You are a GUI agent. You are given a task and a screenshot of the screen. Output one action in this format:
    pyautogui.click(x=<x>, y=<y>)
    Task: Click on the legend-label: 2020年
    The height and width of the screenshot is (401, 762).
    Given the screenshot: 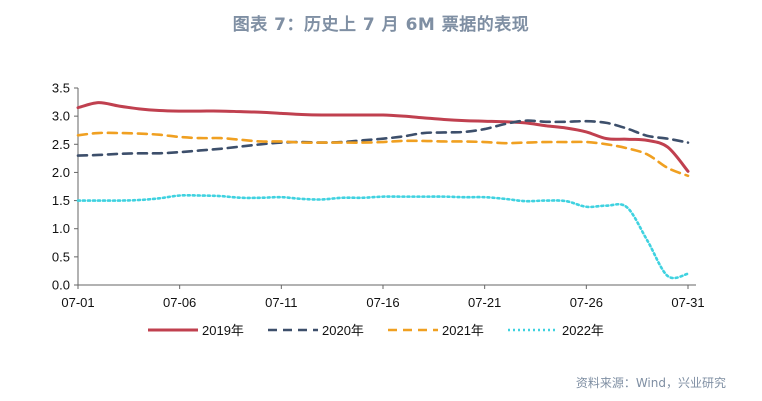 What is the action you would take?
    pyautogui.click(x=343, y=330)
    